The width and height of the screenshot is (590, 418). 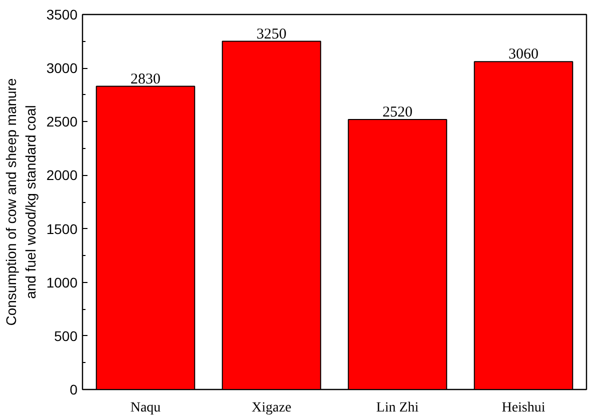 What do you see at coordinates (271, 34) in the screenshot?
I see `data-label: 3250` at bounding box center [271, 34].